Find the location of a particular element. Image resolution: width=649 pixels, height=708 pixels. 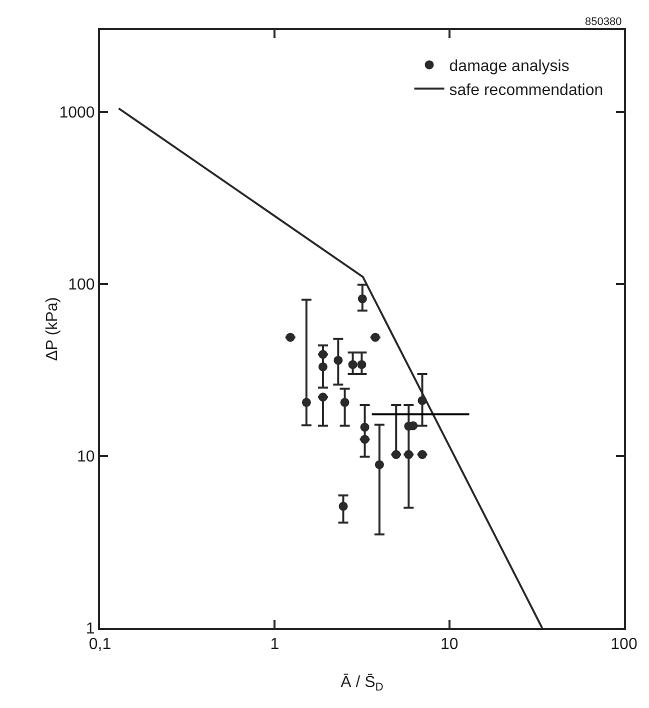

y-tick-label: 100 is located at coordinates (81, 285).